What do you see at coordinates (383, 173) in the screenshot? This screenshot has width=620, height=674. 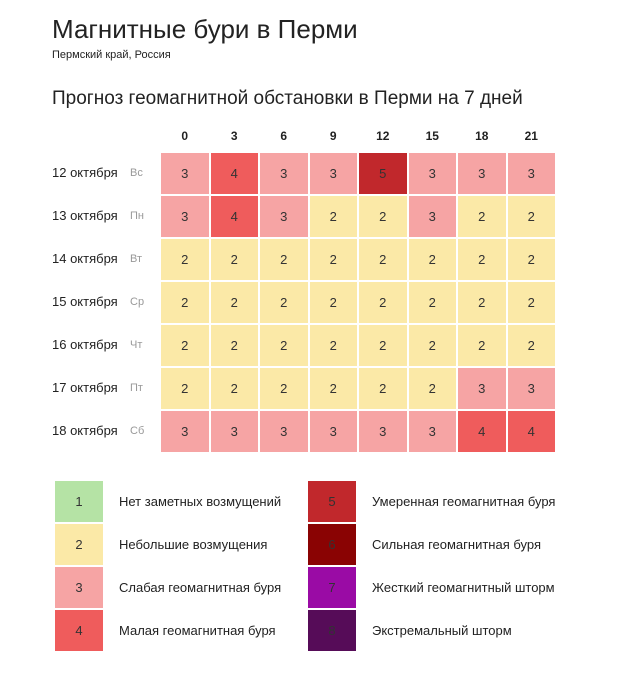 I see `forecast-cell: 5` at bounding box center [383, 173].